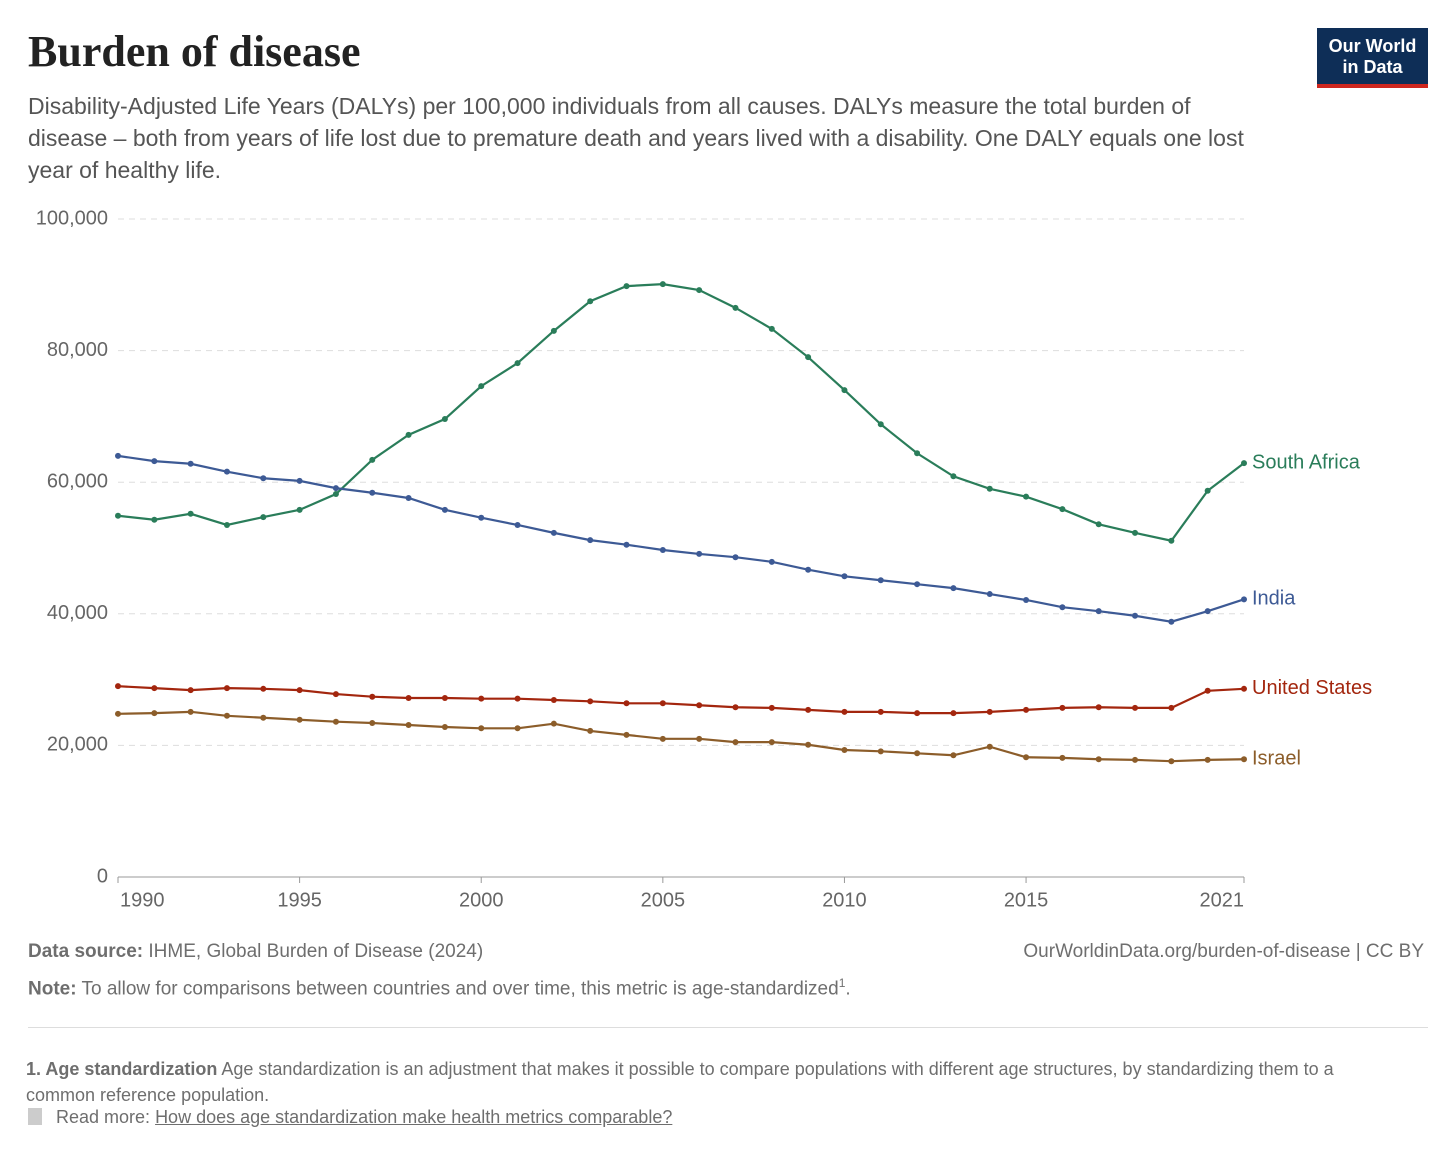 This screenshot has height=1159, width=1456. Describe the element at coordinates (1312, 688) in the screenshot. I see `series-label: United States` at that location.